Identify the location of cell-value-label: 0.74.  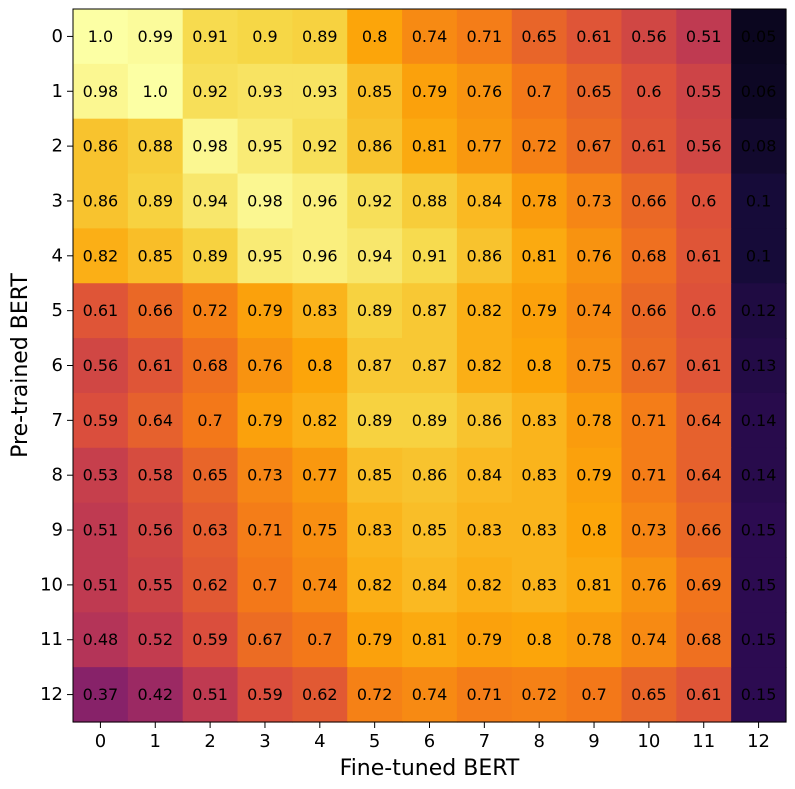
(649, 639).